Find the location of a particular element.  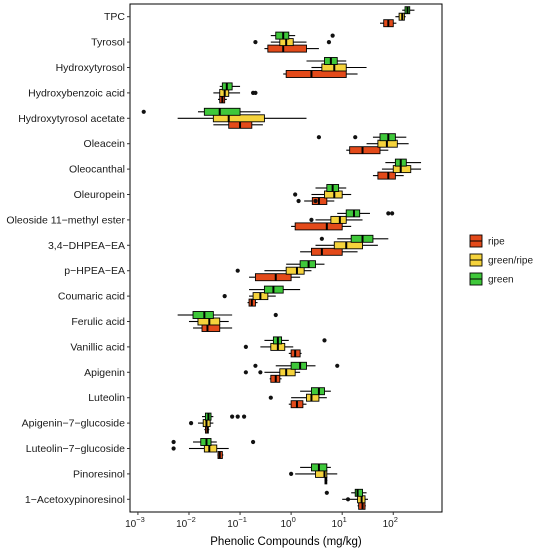

x-tick-exponent: −1 is located at coordinates (242, 519).